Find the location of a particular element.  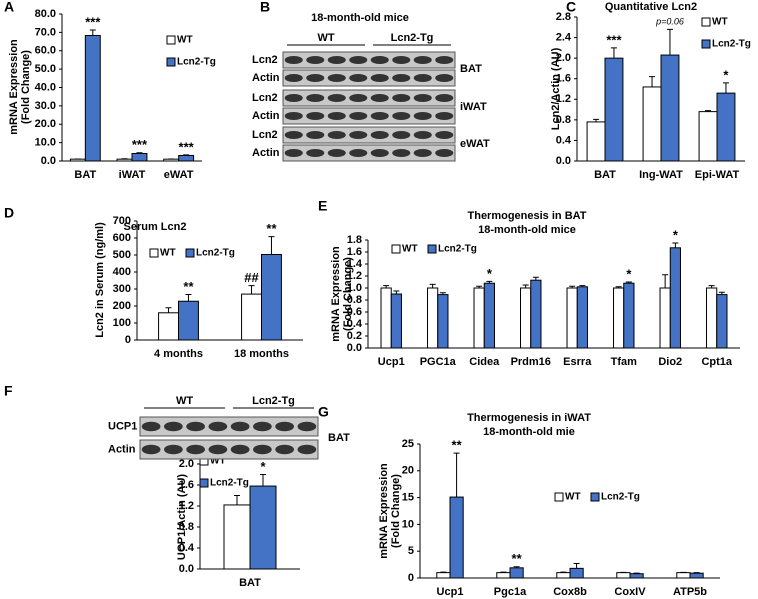

x-tick-label: eWAT is located at coordinates (179, 175).